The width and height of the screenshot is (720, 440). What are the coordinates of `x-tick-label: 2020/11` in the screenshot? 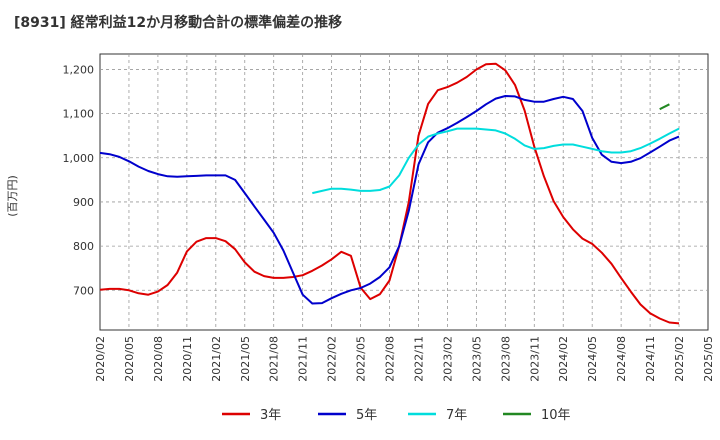 It's located at (187, 359).